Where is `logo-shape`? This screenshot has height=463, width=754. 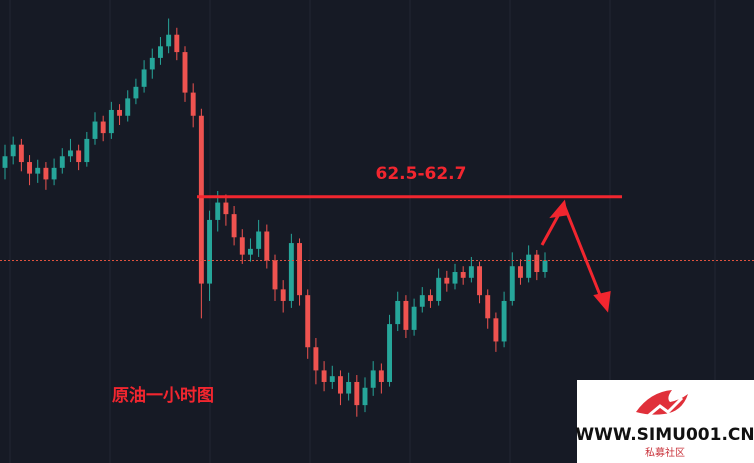
logo-shape is located at coordinates (662, 402).